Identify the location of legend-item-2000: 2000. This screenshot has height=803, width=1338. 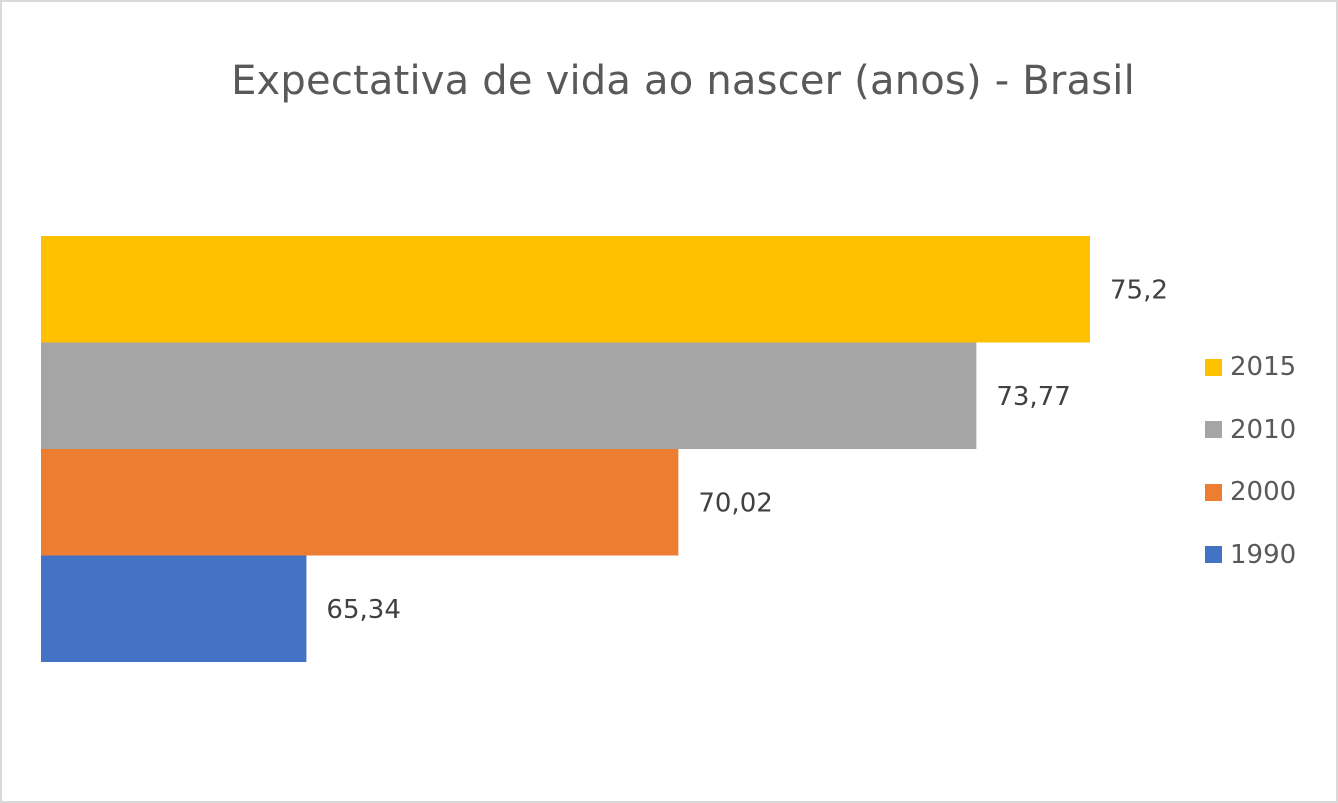
(1250, 492).